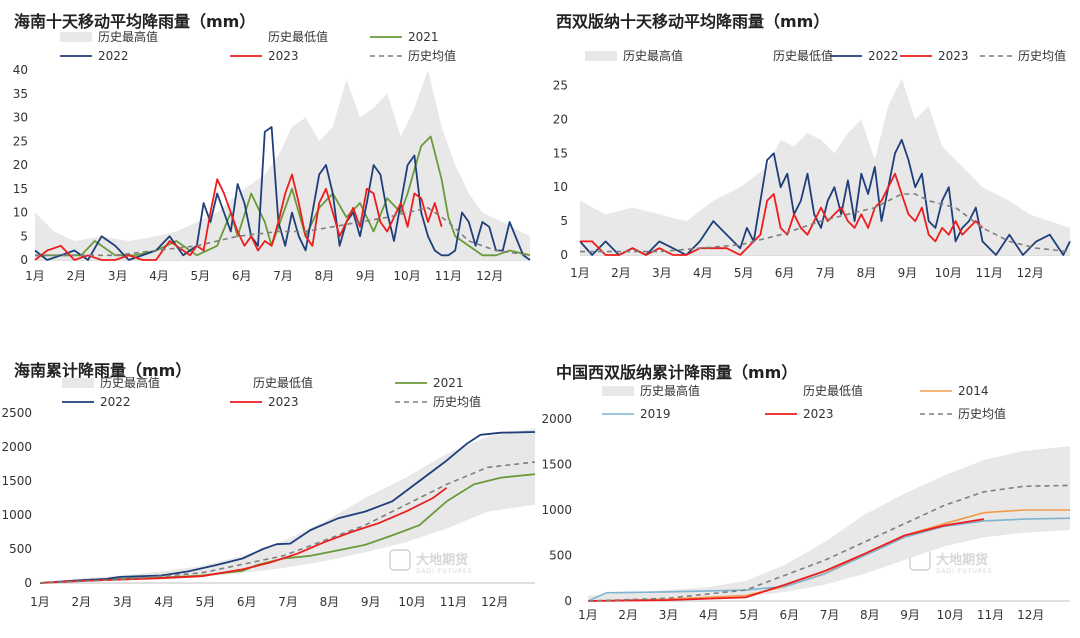 This screenshot has width=1080, height=638. What do you see at coordinates (693, 21) in the screenshot?
I see `chart-title: 西双版纳十天移动平均降雨量（mm）` at bounding box center [693, 21].